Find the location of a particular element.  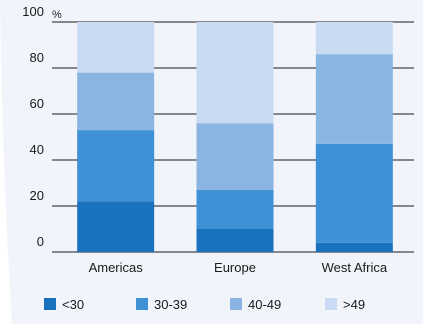

legend-label: 40-49 is located at coordinates (264, 304).